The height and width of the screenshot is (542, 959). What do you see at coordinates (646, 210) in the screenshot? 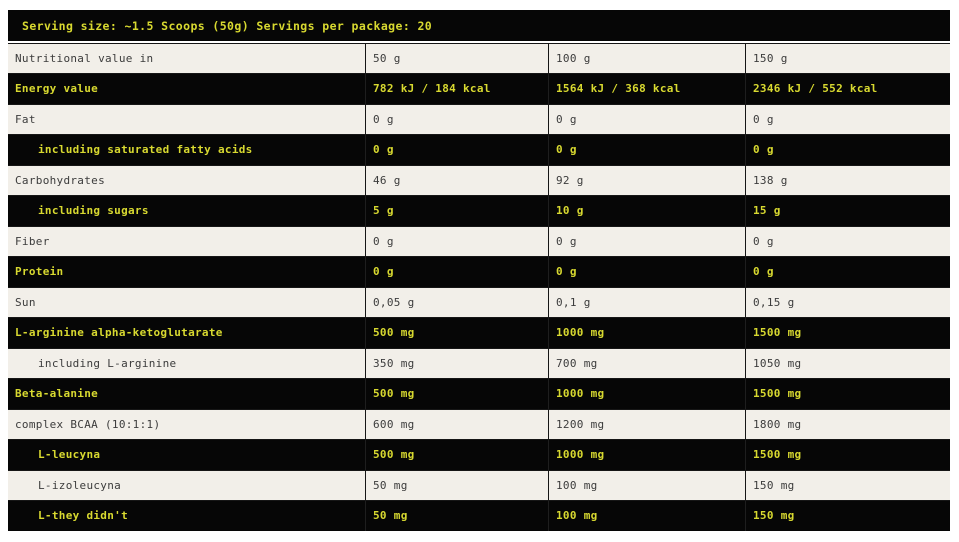
I see `row-value-cell-100g: 10 g` at bounding box center [646, 210].